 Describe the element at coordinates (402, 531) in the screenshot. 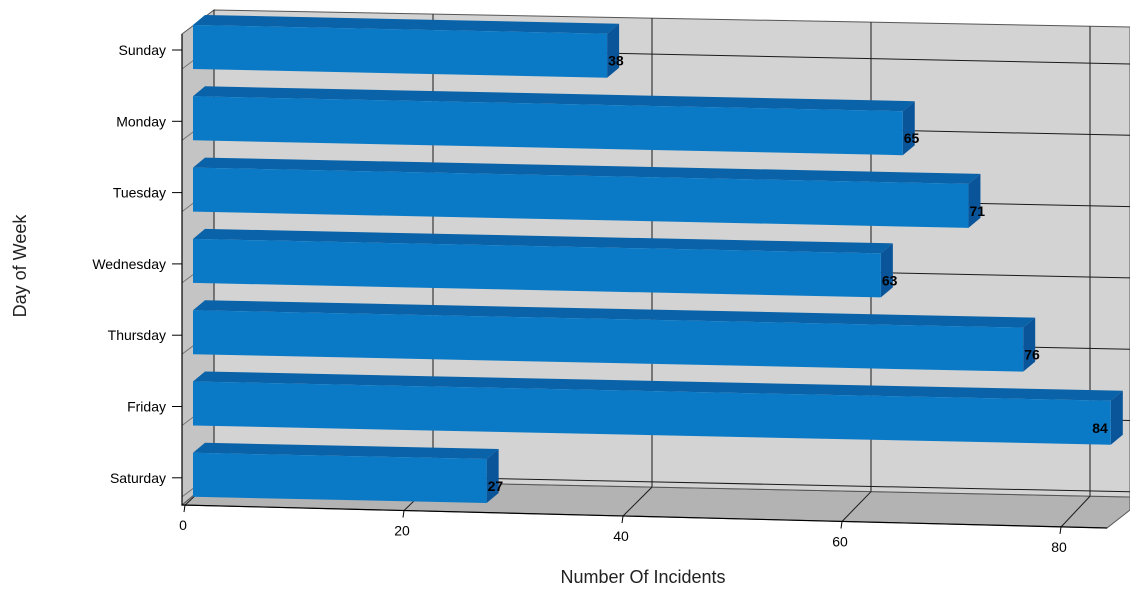

I see `x-tick-label: 20` at that location.